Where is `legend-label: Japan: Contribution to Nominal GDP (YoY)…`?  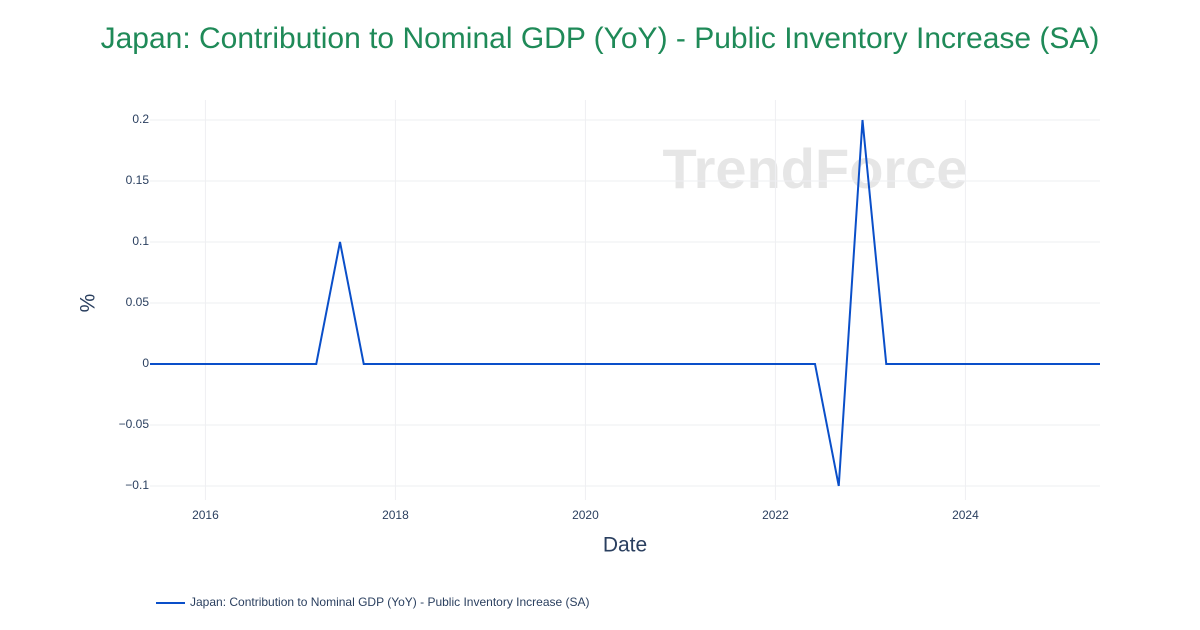 legend-label: Japan: Contribution to Nominal GDP (YoY)… is located at coordinates (390, 602).